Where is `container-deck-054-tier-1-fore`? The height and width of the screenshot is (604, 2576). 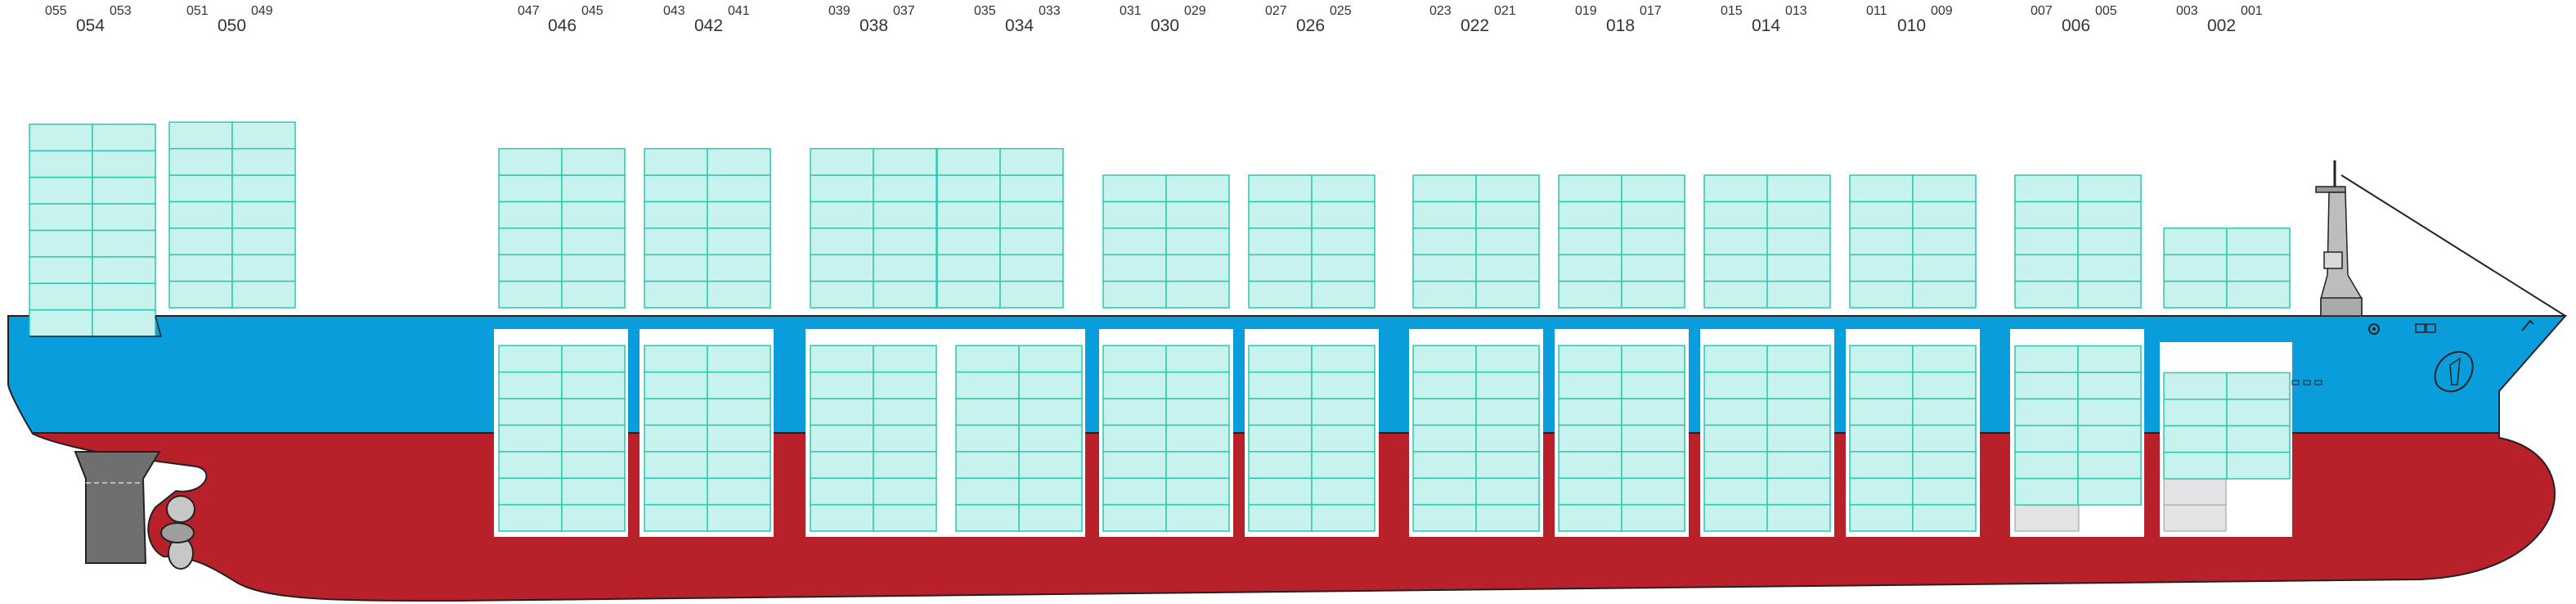 container-deck-054-tier-1-fore is located at coordinates (124, 323).